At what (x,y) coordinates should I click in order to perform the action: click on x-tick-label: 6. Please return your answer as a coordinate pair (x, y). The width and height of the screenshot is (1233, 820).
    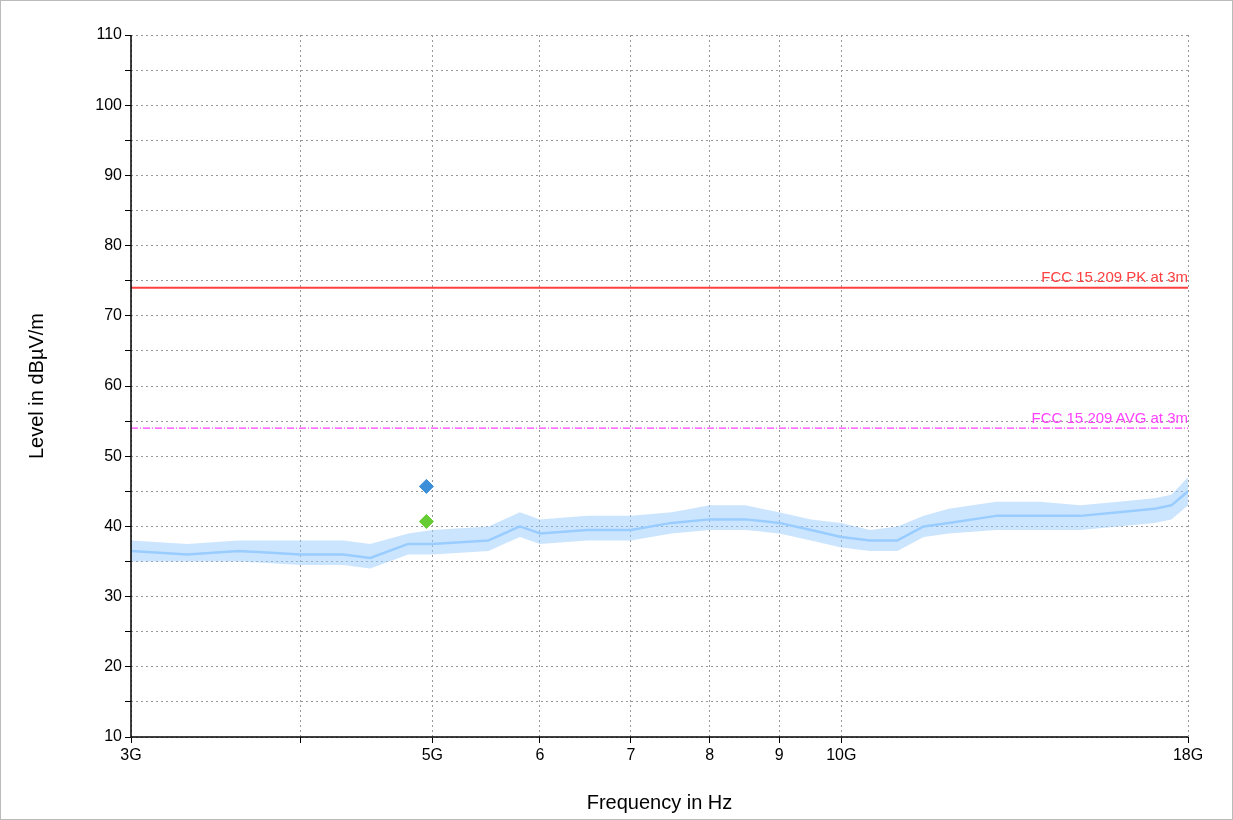
    Looking at the image, I should click on (540, 755).